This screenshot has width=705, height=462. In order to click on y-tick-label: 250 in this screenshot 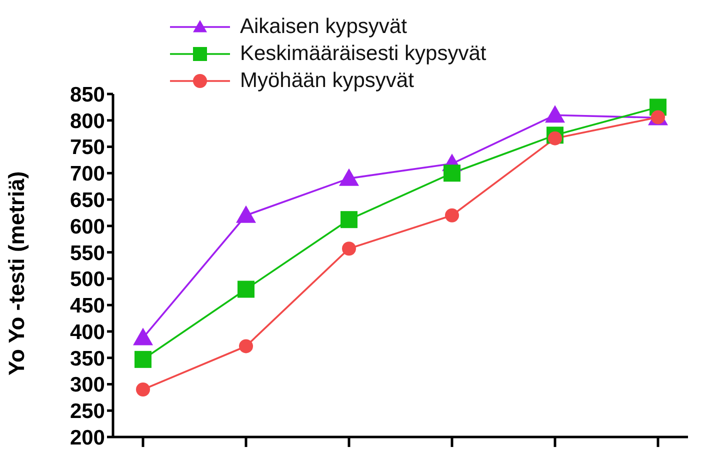, I will do `click(87, 412)`.